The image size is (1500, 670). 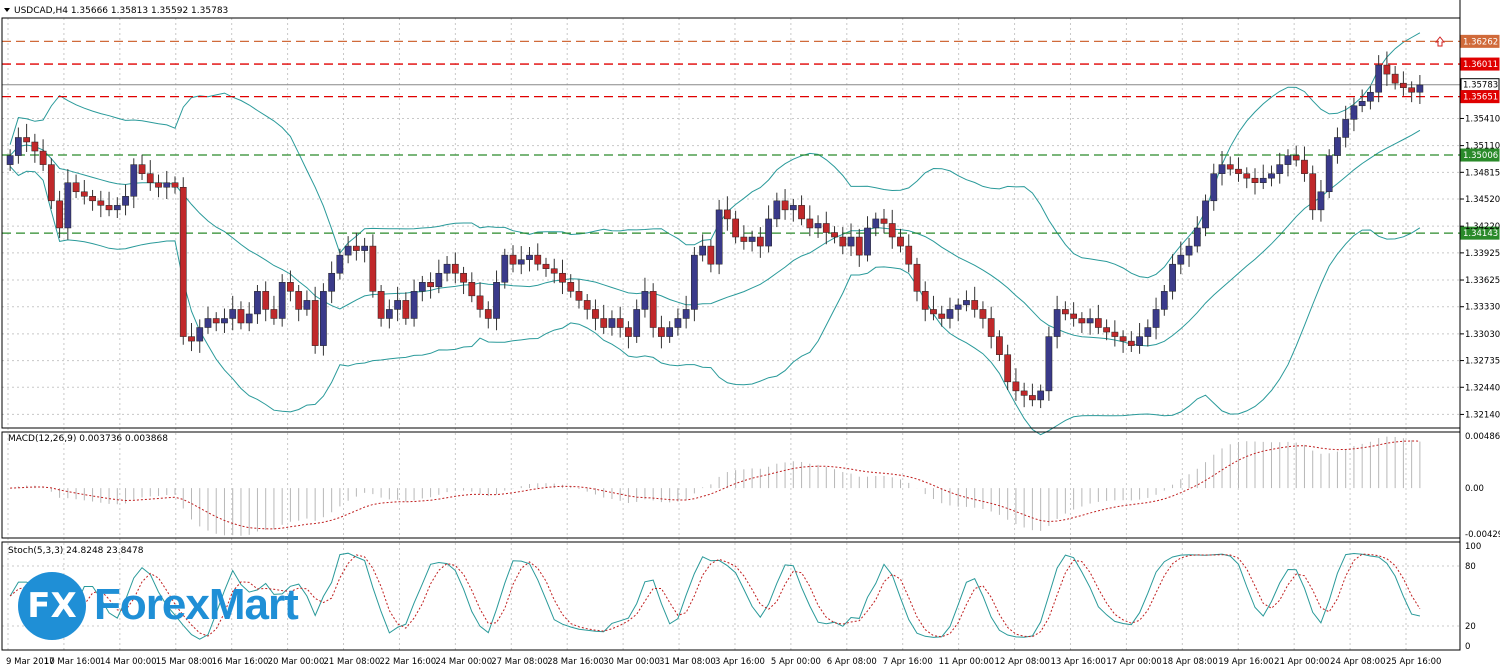 What do you see at coordinates (1482, 415) in the screenshot?
I see `price-tick-label: 1.32140` at bounding box center [1482, 415].